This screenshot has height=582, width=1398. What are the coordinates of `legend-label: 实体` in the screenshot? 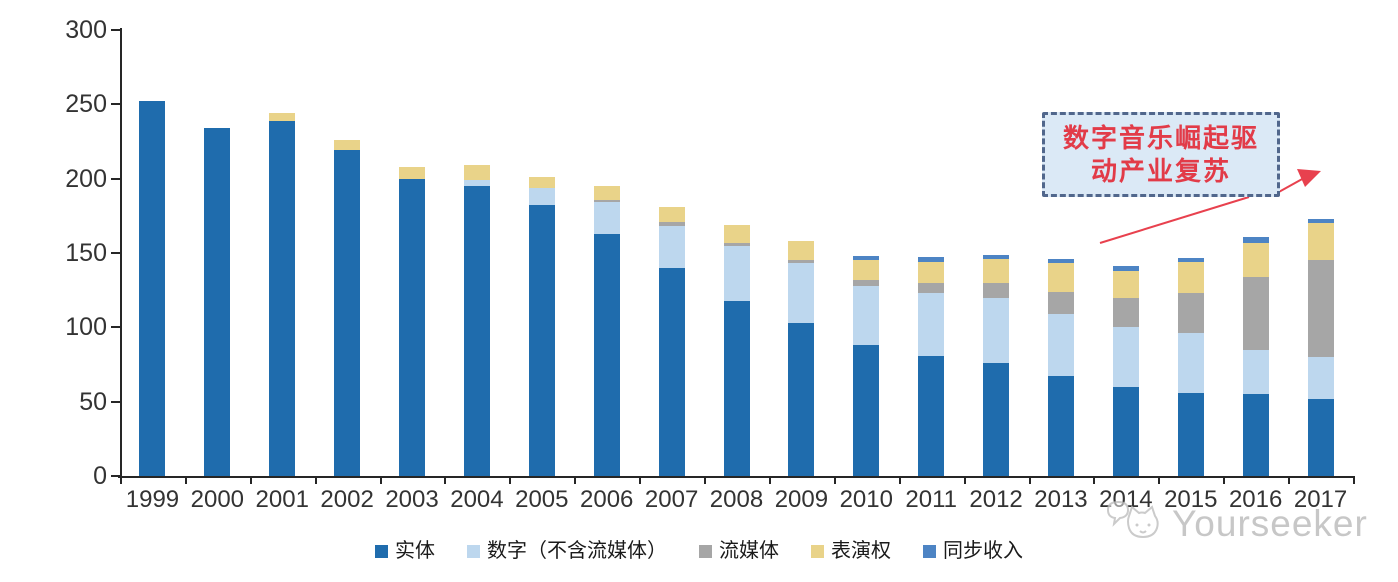 It's located at (415, 551).